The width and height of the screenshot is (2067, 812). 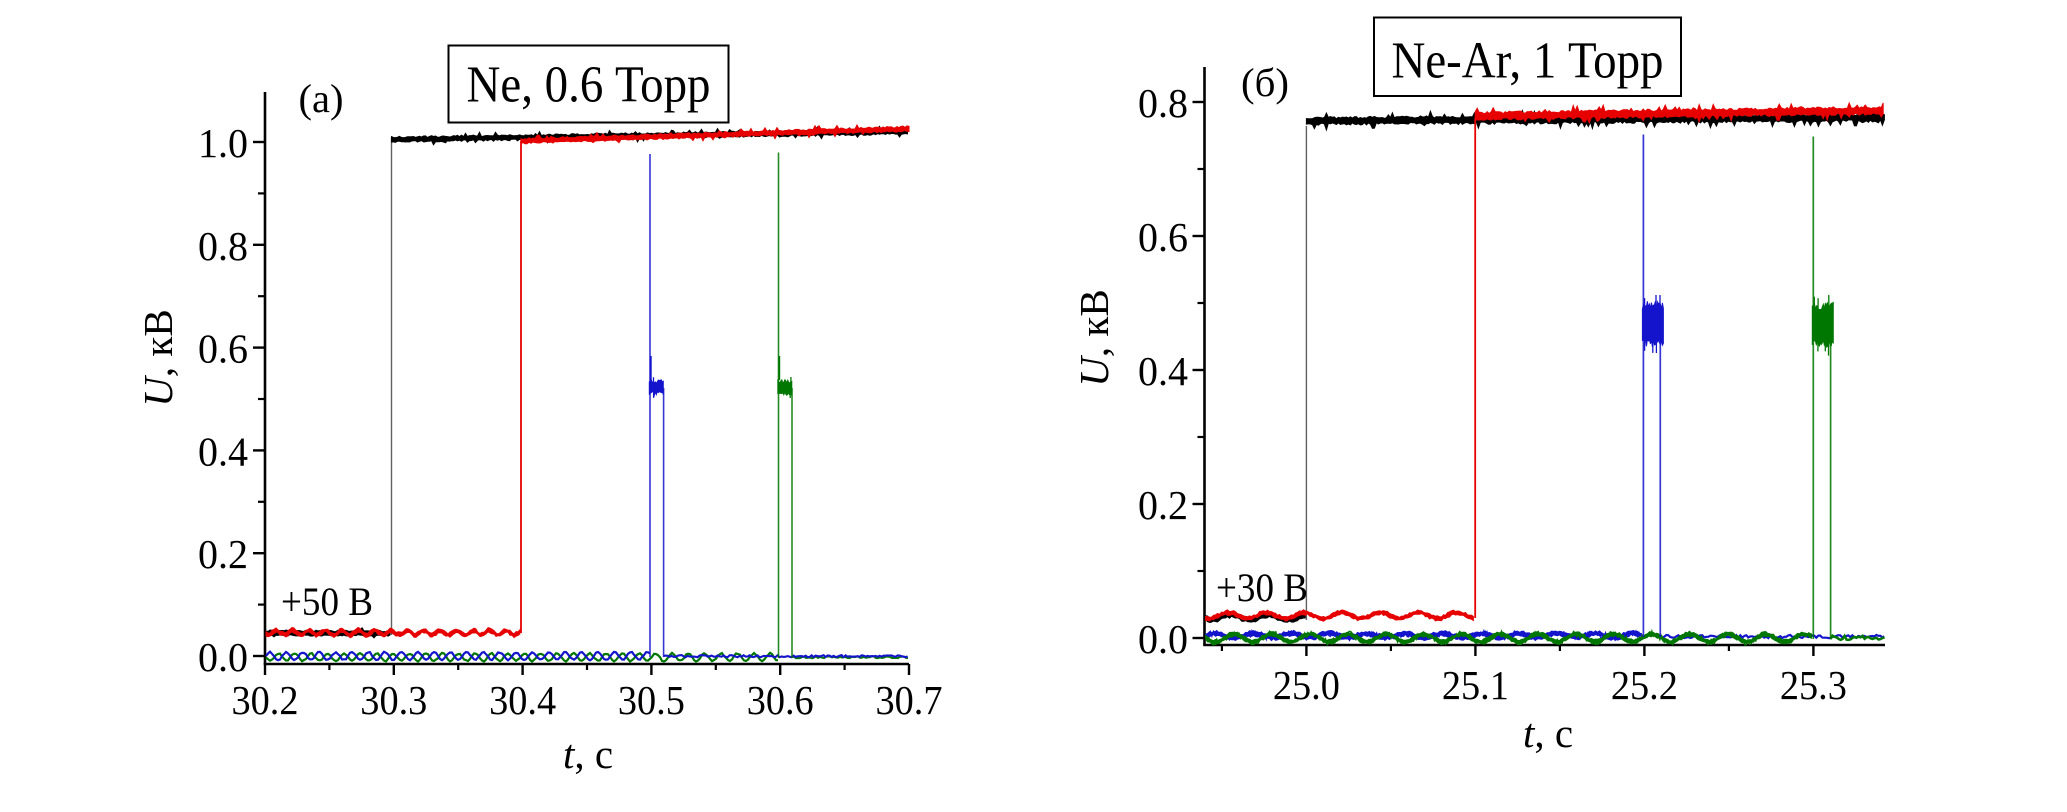 What do you see at coordinates (265, 700) in the screenshot?
I see `svg-text: 30.2` at bounding box center [265, 700].